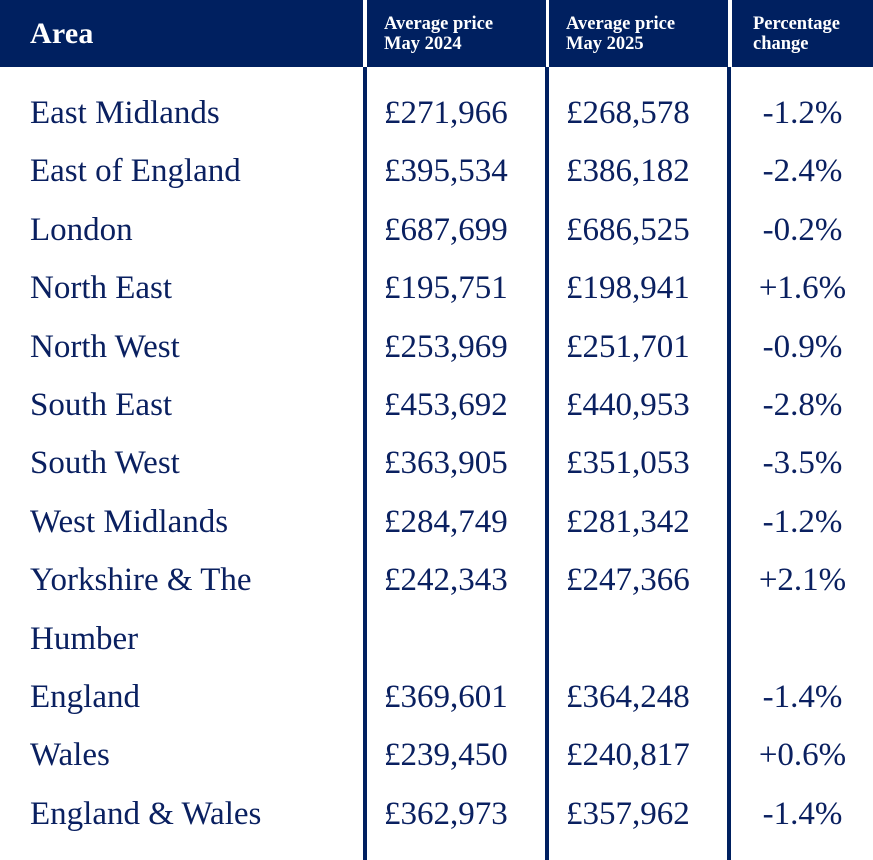  Describe the element at coordinates (85, 696) in the screenshot. I see `area-cell: England` at that location.